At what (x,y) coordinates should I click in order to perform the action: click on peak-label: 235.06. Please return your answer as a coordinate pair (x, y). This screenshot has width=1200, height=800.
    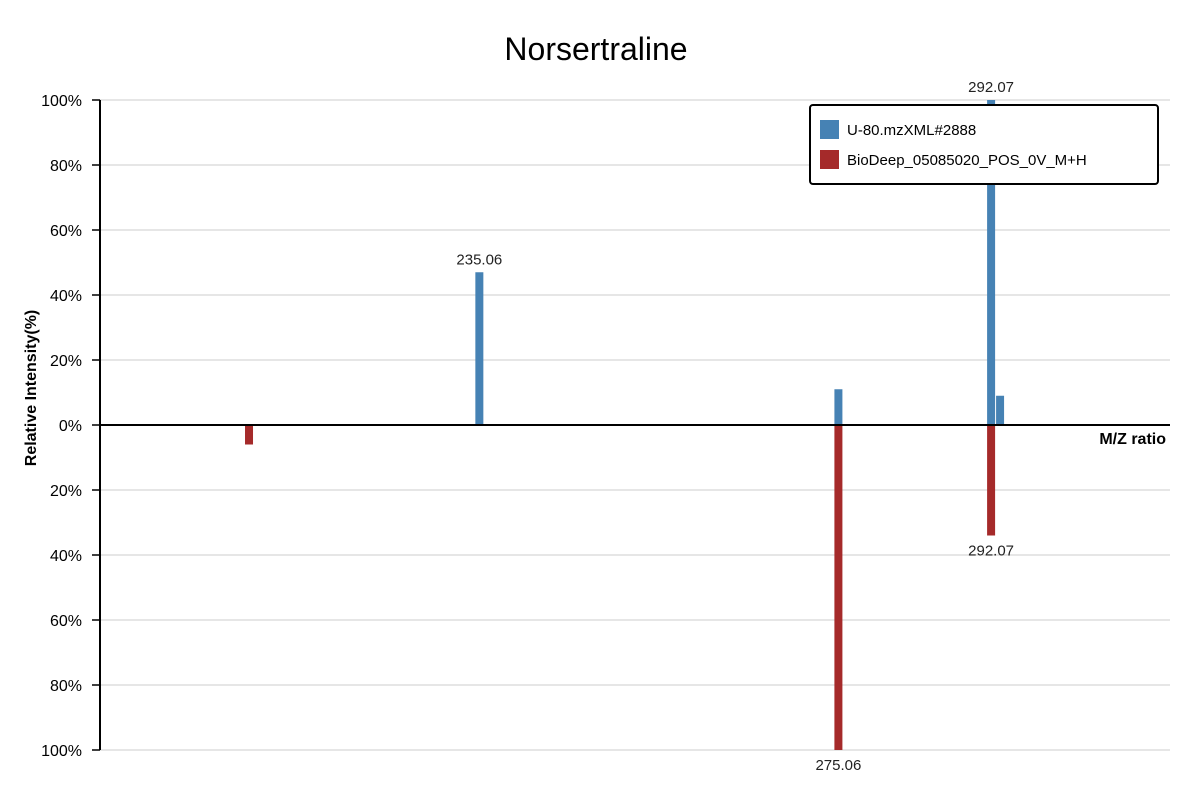
    Looking at the image, I should click on (479, 259).